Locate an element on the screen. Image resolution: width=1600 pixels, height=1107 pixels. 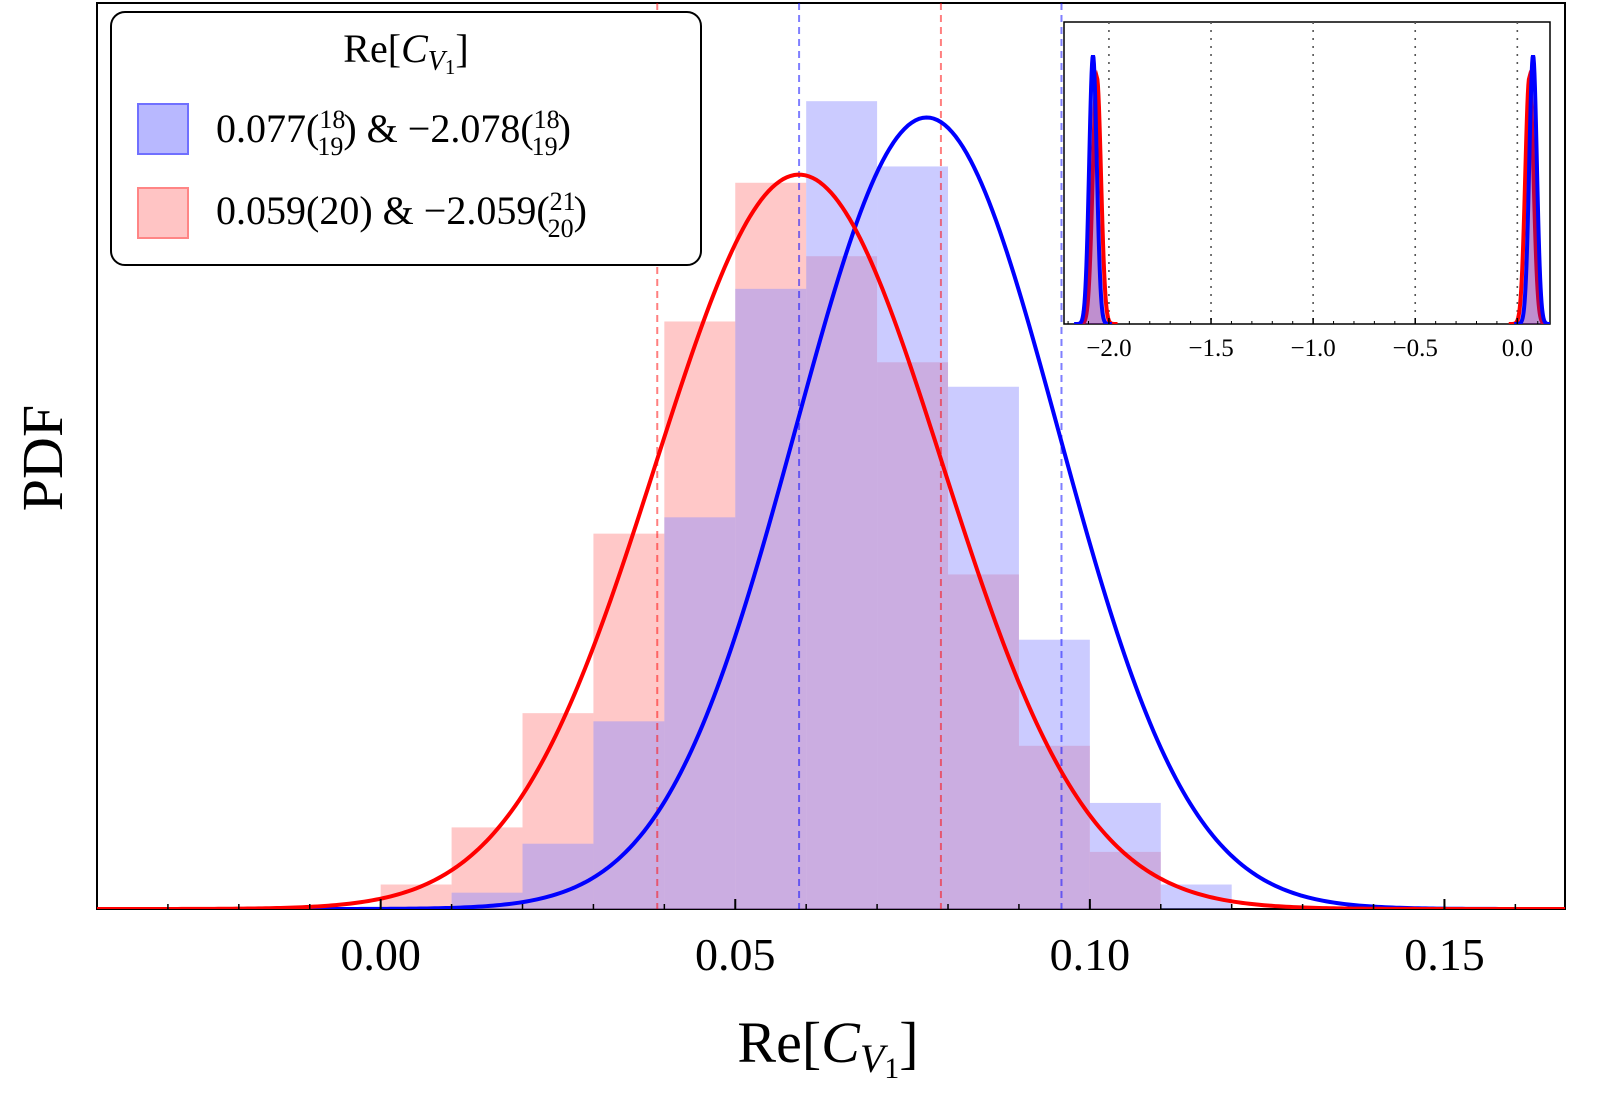
legend-entry-blue: 0.077(18 19) & −2.078(18 19) is located at coordinates (393, 133).